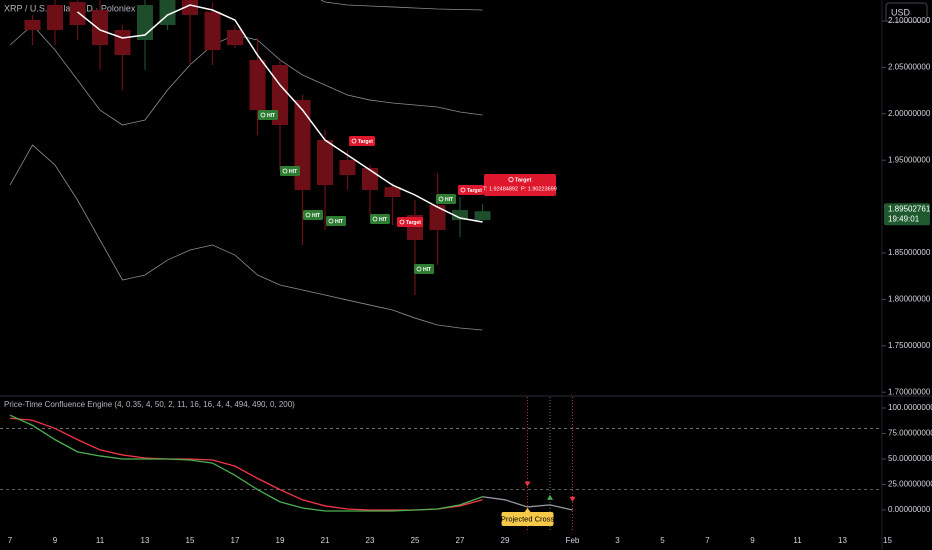 The width and height of the screenshot is (932, 550). Describe the element at coordinates (190, 540) in the screenshot. I see `x-tick-label: 15` at that location.